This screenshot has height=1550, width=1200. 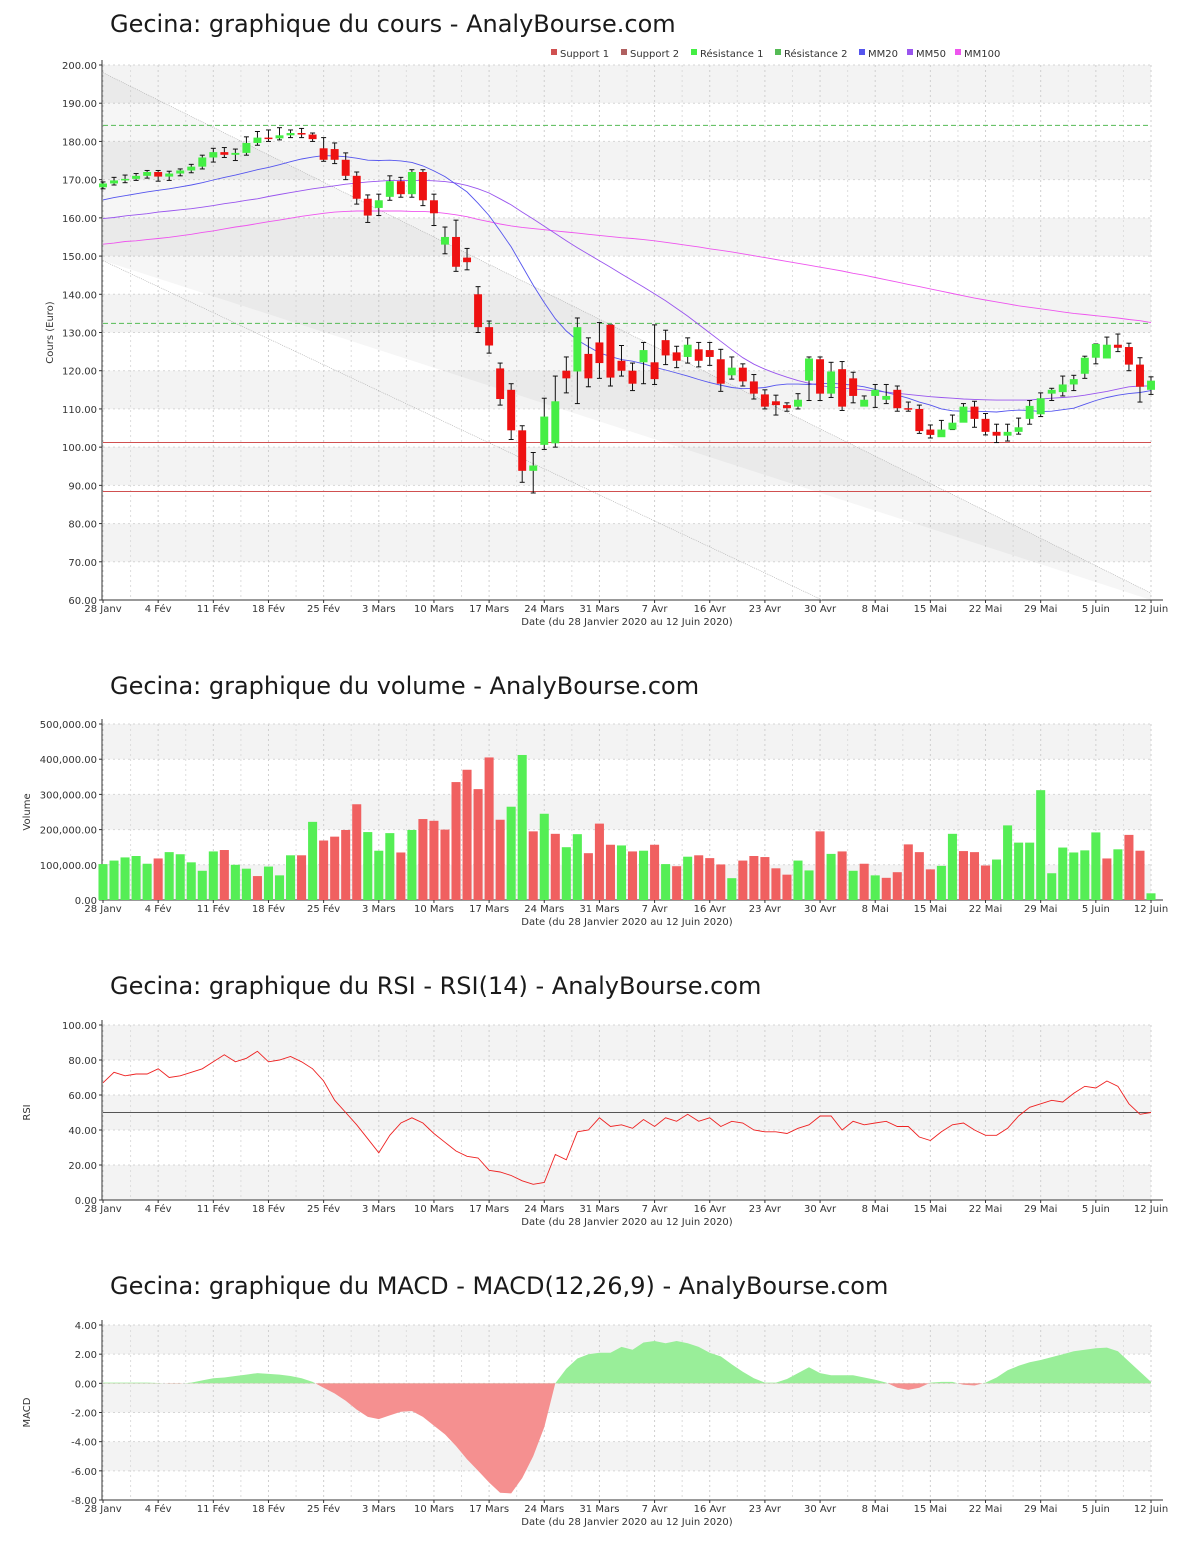 I want to click on macd-ytick-label: -8.00, so click(x=84, y=1501).